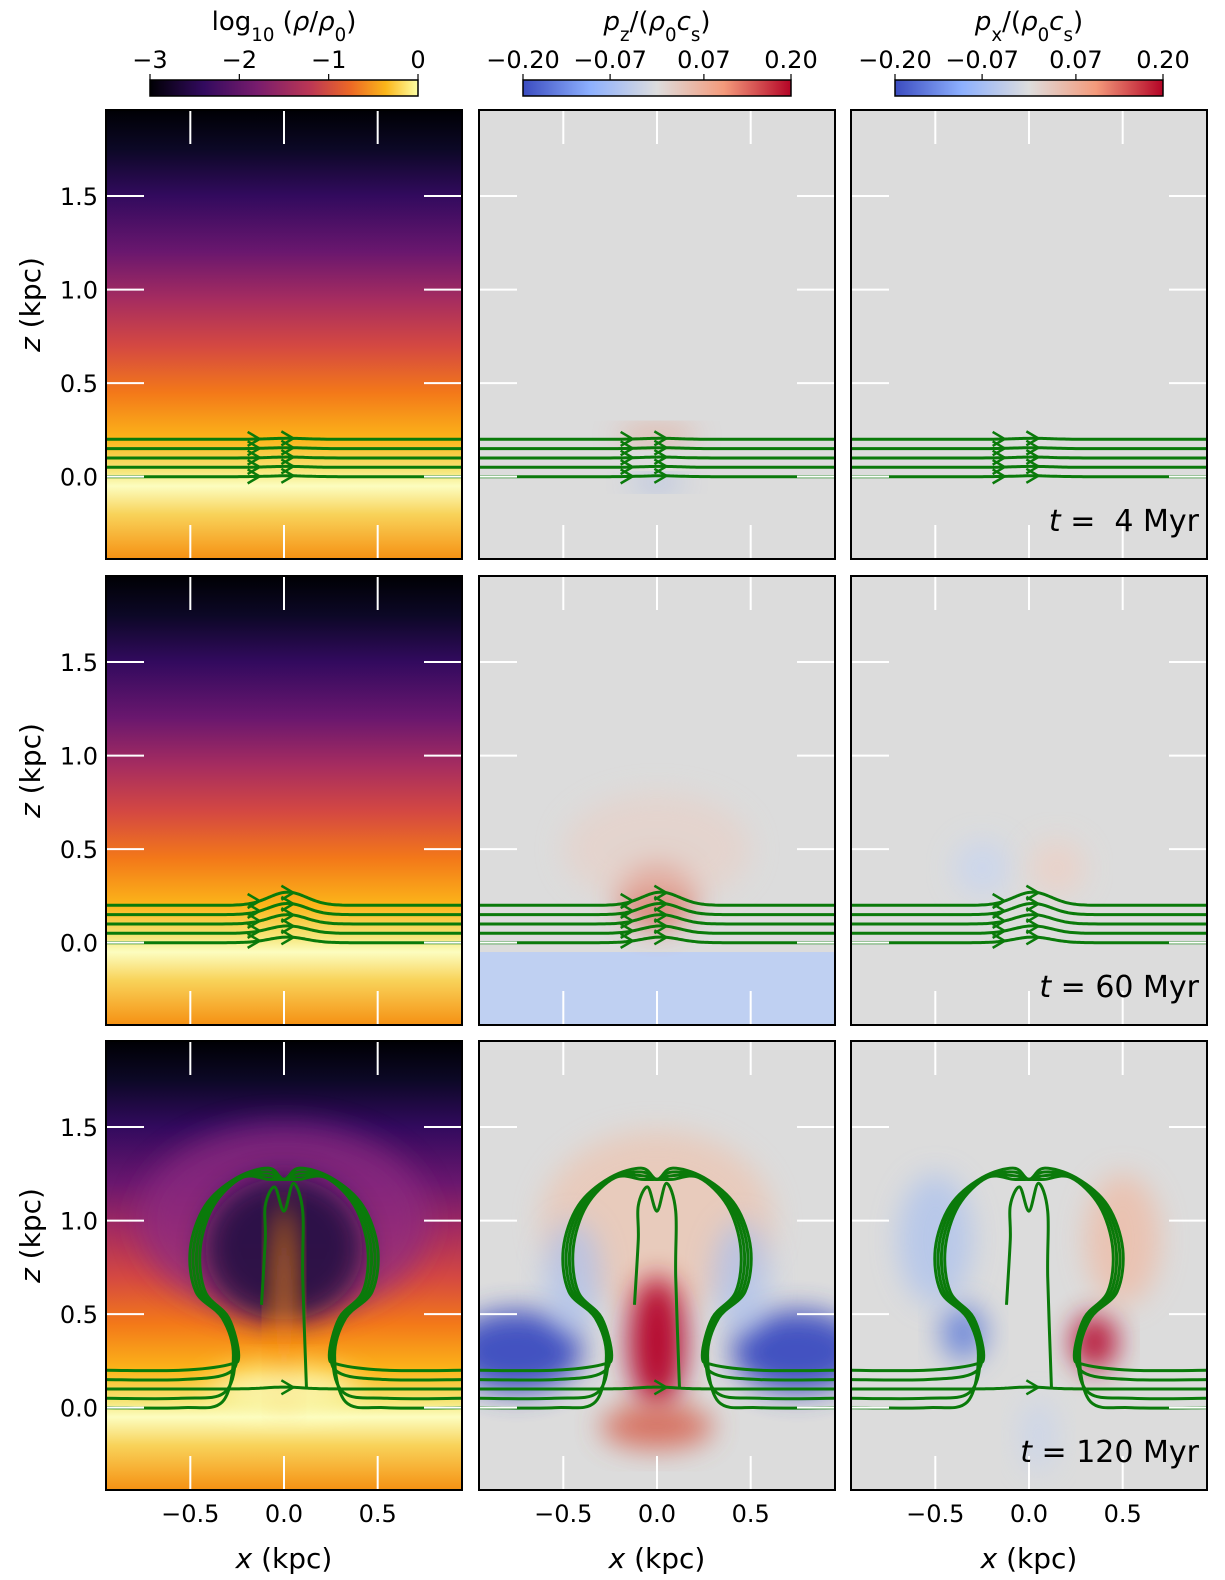 Image resolution: width=1225 pixels, height=1580 pixels. I want to click on y-tick-label: 1.0, so click(79, 1222).